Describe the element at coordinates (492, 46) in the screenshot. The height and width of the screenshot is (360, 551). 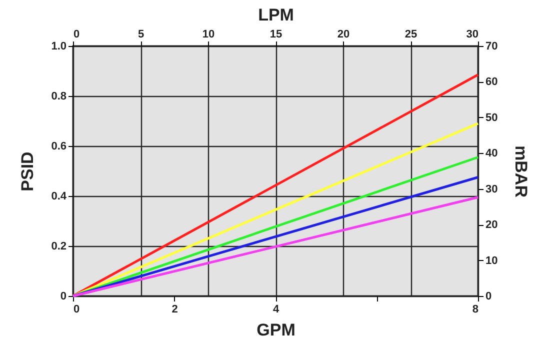
I see `y2-tick-label: 70` at that location.